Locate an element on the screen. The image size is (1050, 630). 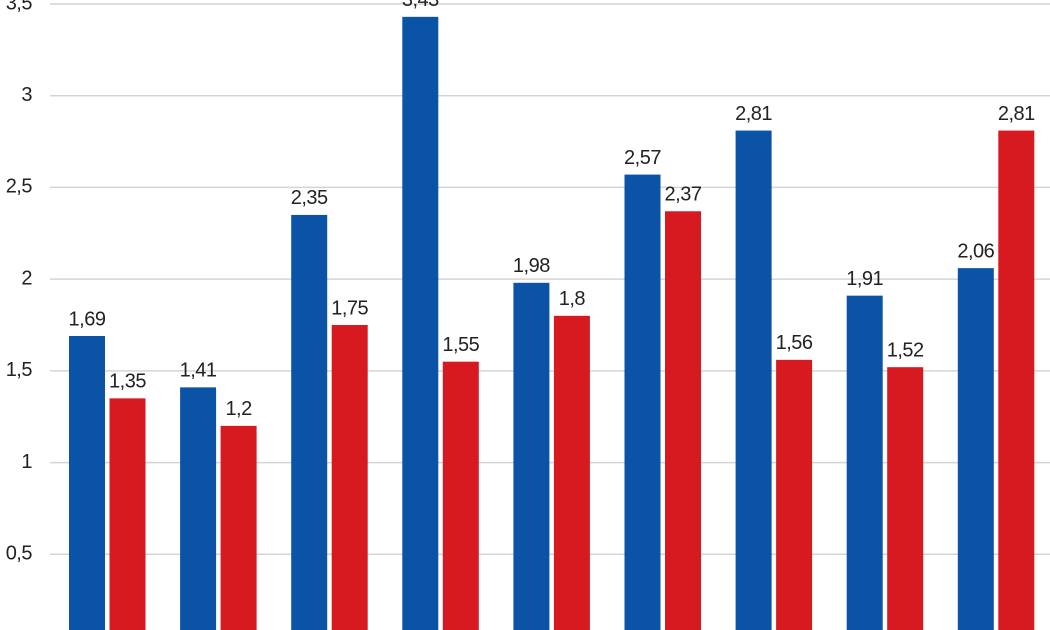
value-label: 1,56 is located at coordinates (794, 343).